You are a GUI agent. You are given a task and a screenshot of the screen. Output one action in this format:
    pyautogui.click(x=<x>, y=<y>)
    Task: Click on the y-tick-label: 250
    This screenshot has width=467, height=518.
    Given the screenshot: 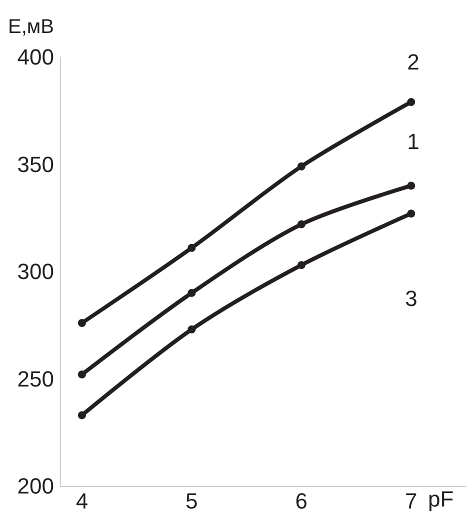 What is the action you would take?
    pyautogui.click(x=35, y=379)
    